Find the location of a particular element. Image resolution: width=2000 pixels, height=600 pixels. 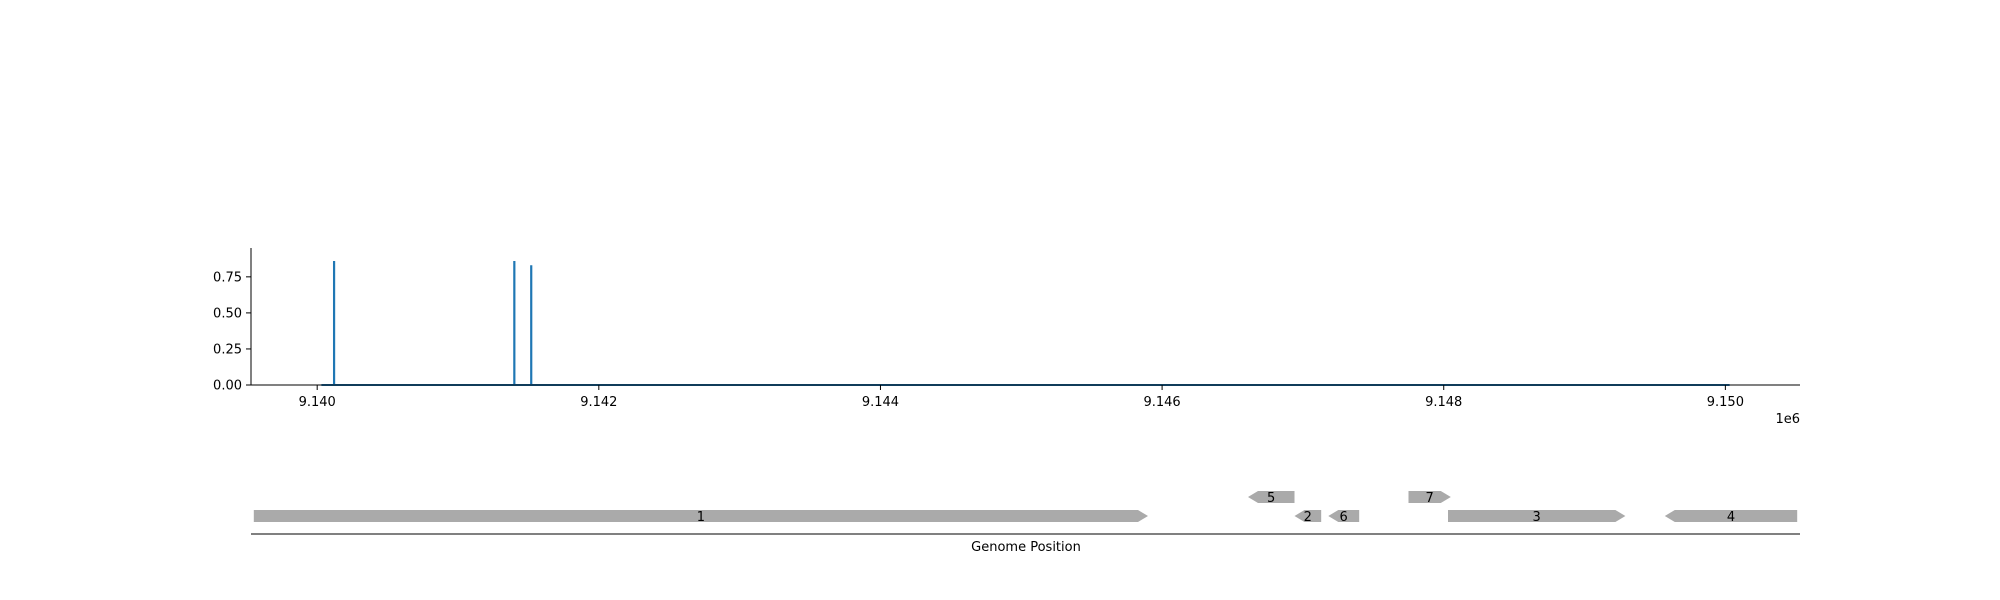

gene-feature-label: 1 is located at coordinates (701, 517).